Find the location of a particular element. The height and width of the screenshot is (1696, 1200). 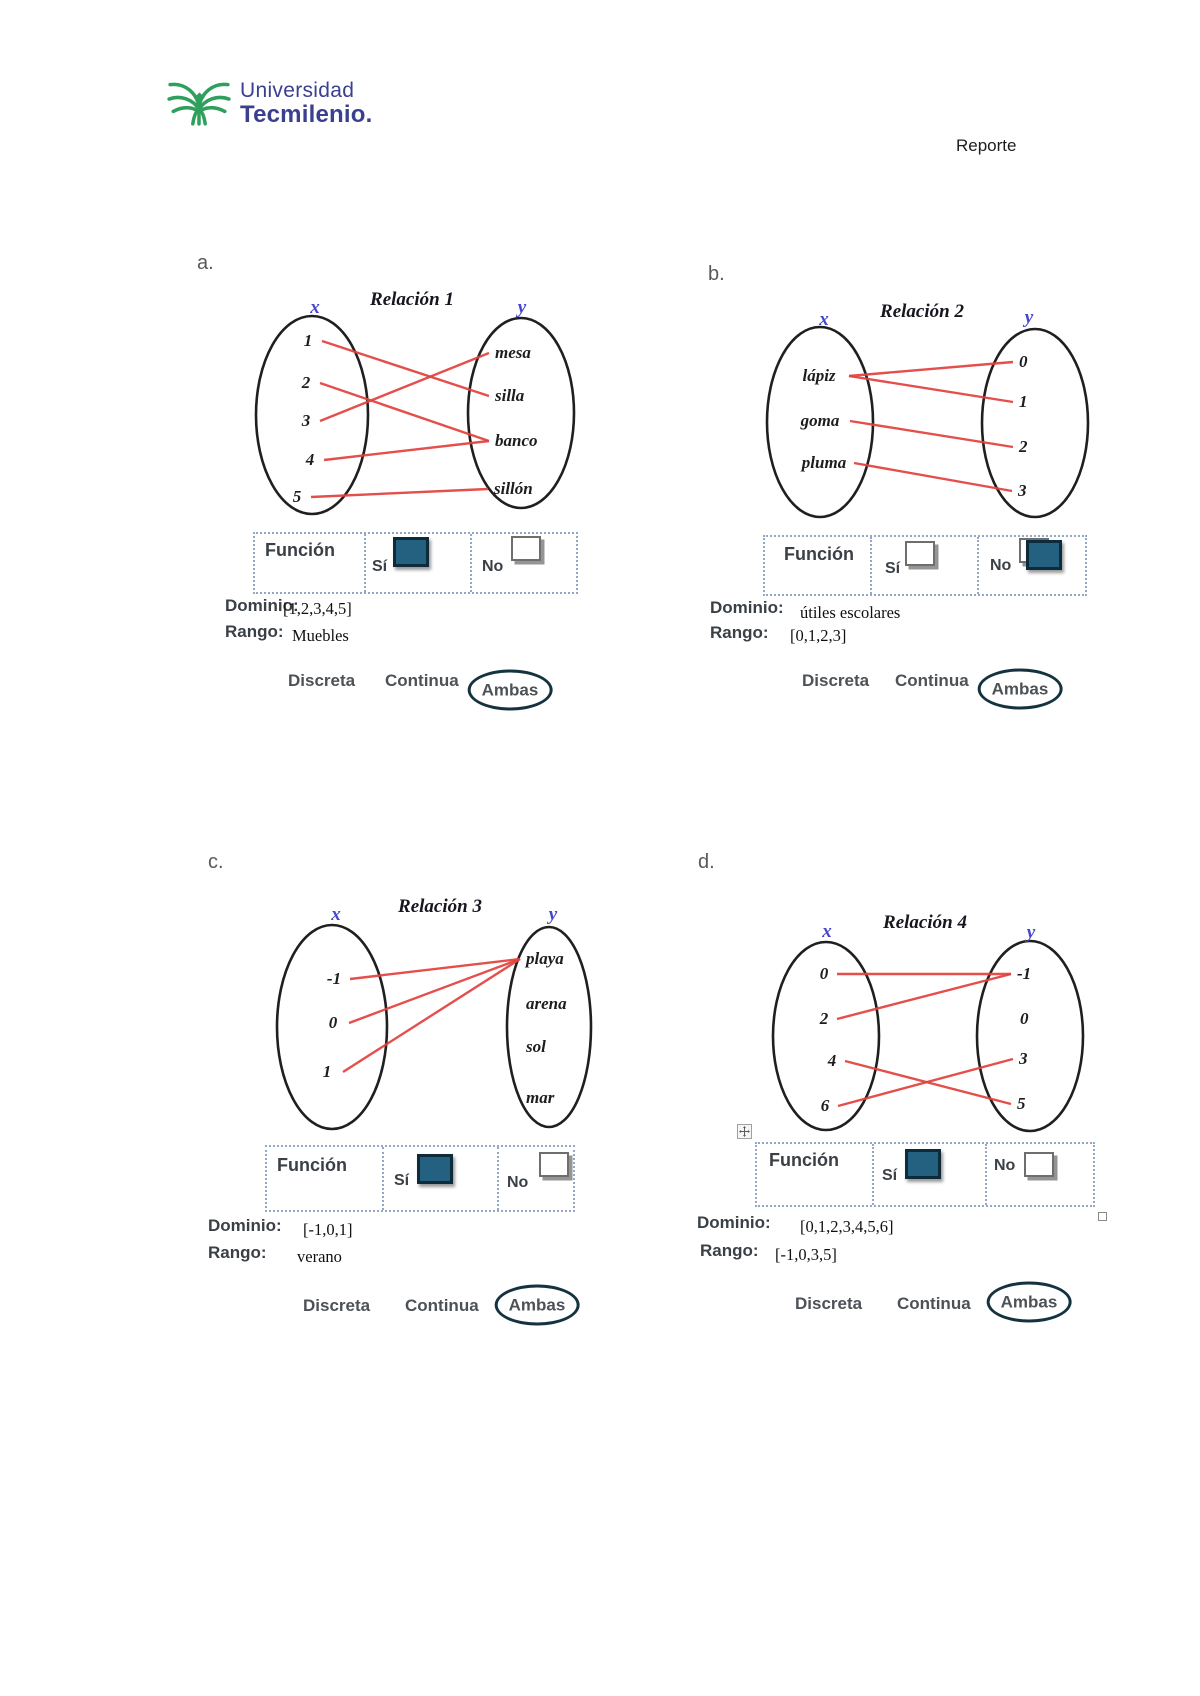

domain-element: 2 is located at coordinates (306, 382).